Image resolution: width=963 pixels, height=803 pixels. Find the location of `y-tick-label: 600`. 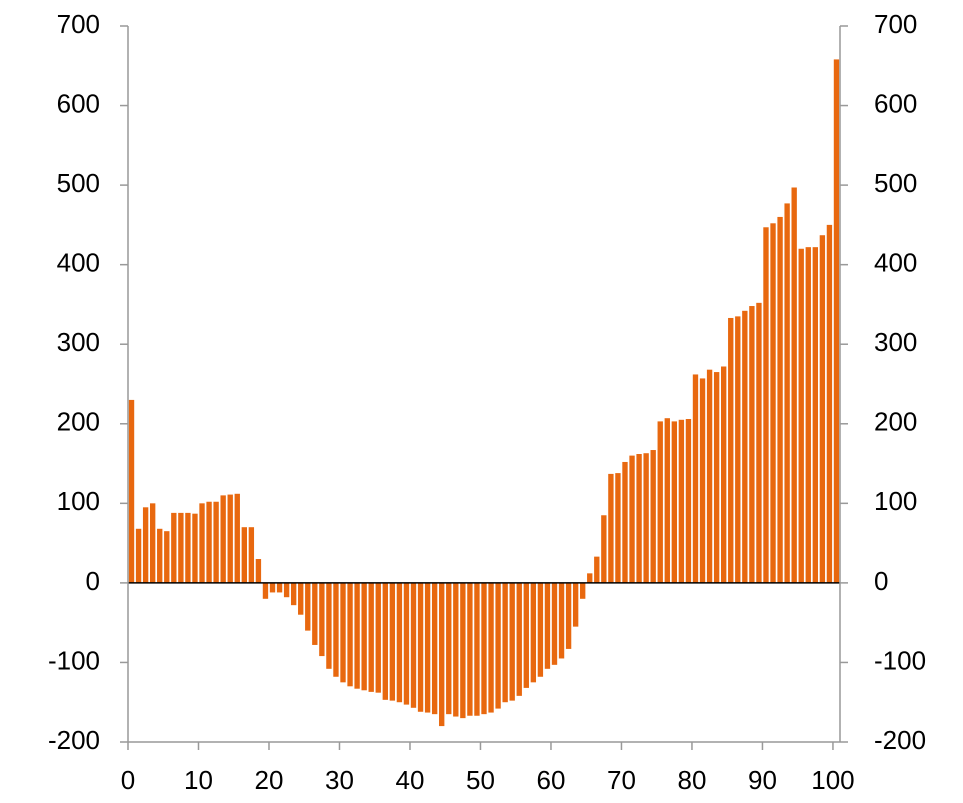

y-tick-label: 600 is located at coordinates (78, 103).